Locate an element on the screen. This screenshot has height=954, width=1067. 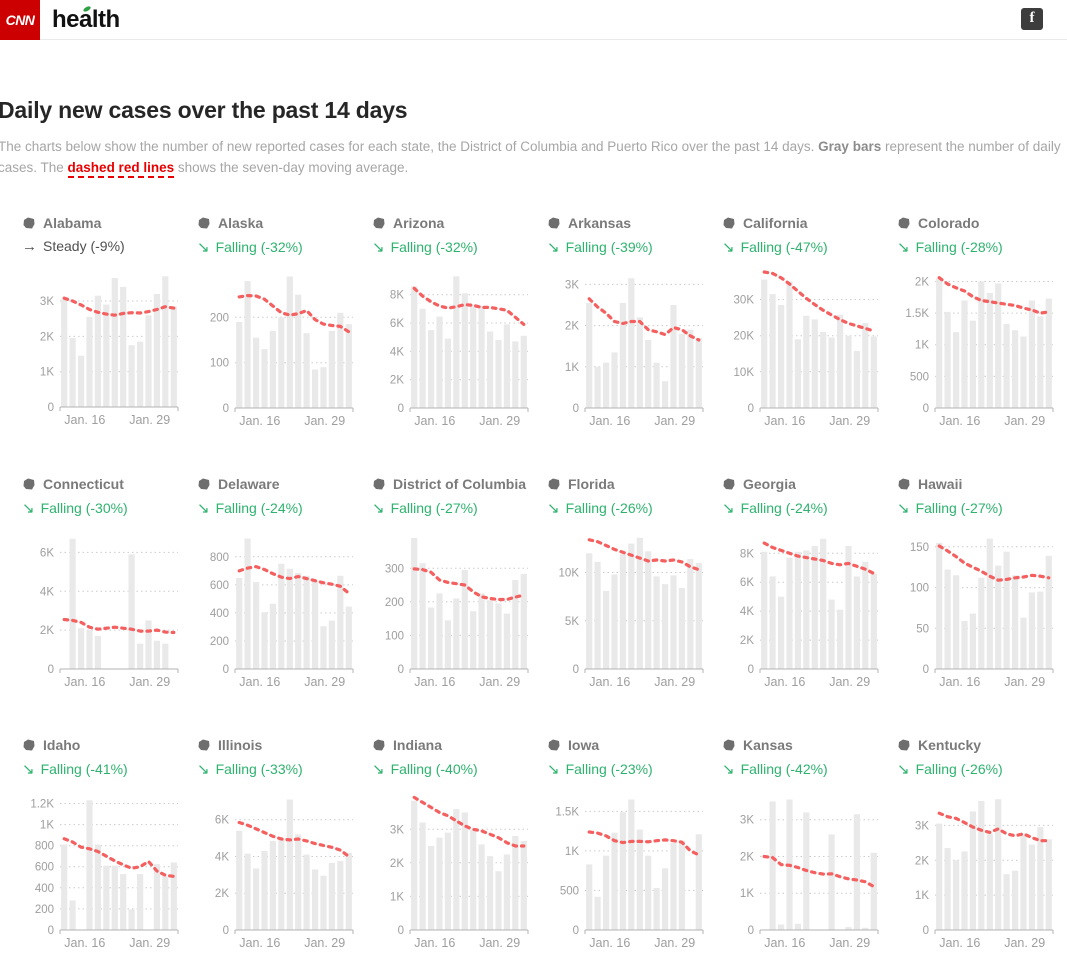
facebook-letter: f is located at coordinates (1032, 18).